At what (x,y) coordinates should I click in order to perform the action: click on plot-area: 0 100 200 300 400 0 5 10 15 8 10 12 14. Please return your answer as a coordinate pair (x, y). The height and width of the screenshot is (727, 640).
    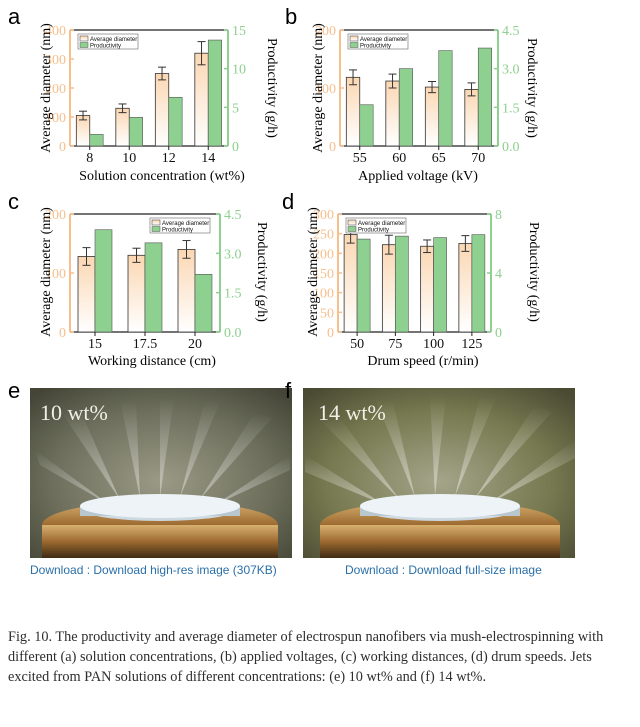
    Looking at the image, I should click on (145, 95).